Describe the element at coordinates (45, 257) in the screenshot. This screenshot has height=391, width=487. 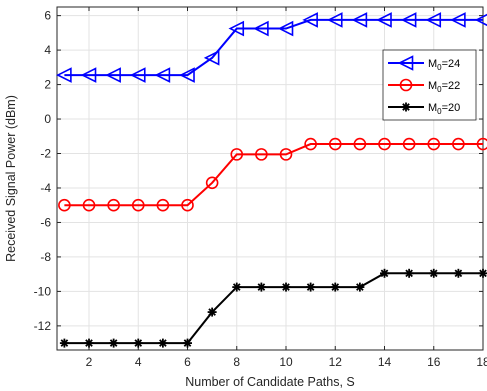
I see `y-tick-label: -8` at that location.